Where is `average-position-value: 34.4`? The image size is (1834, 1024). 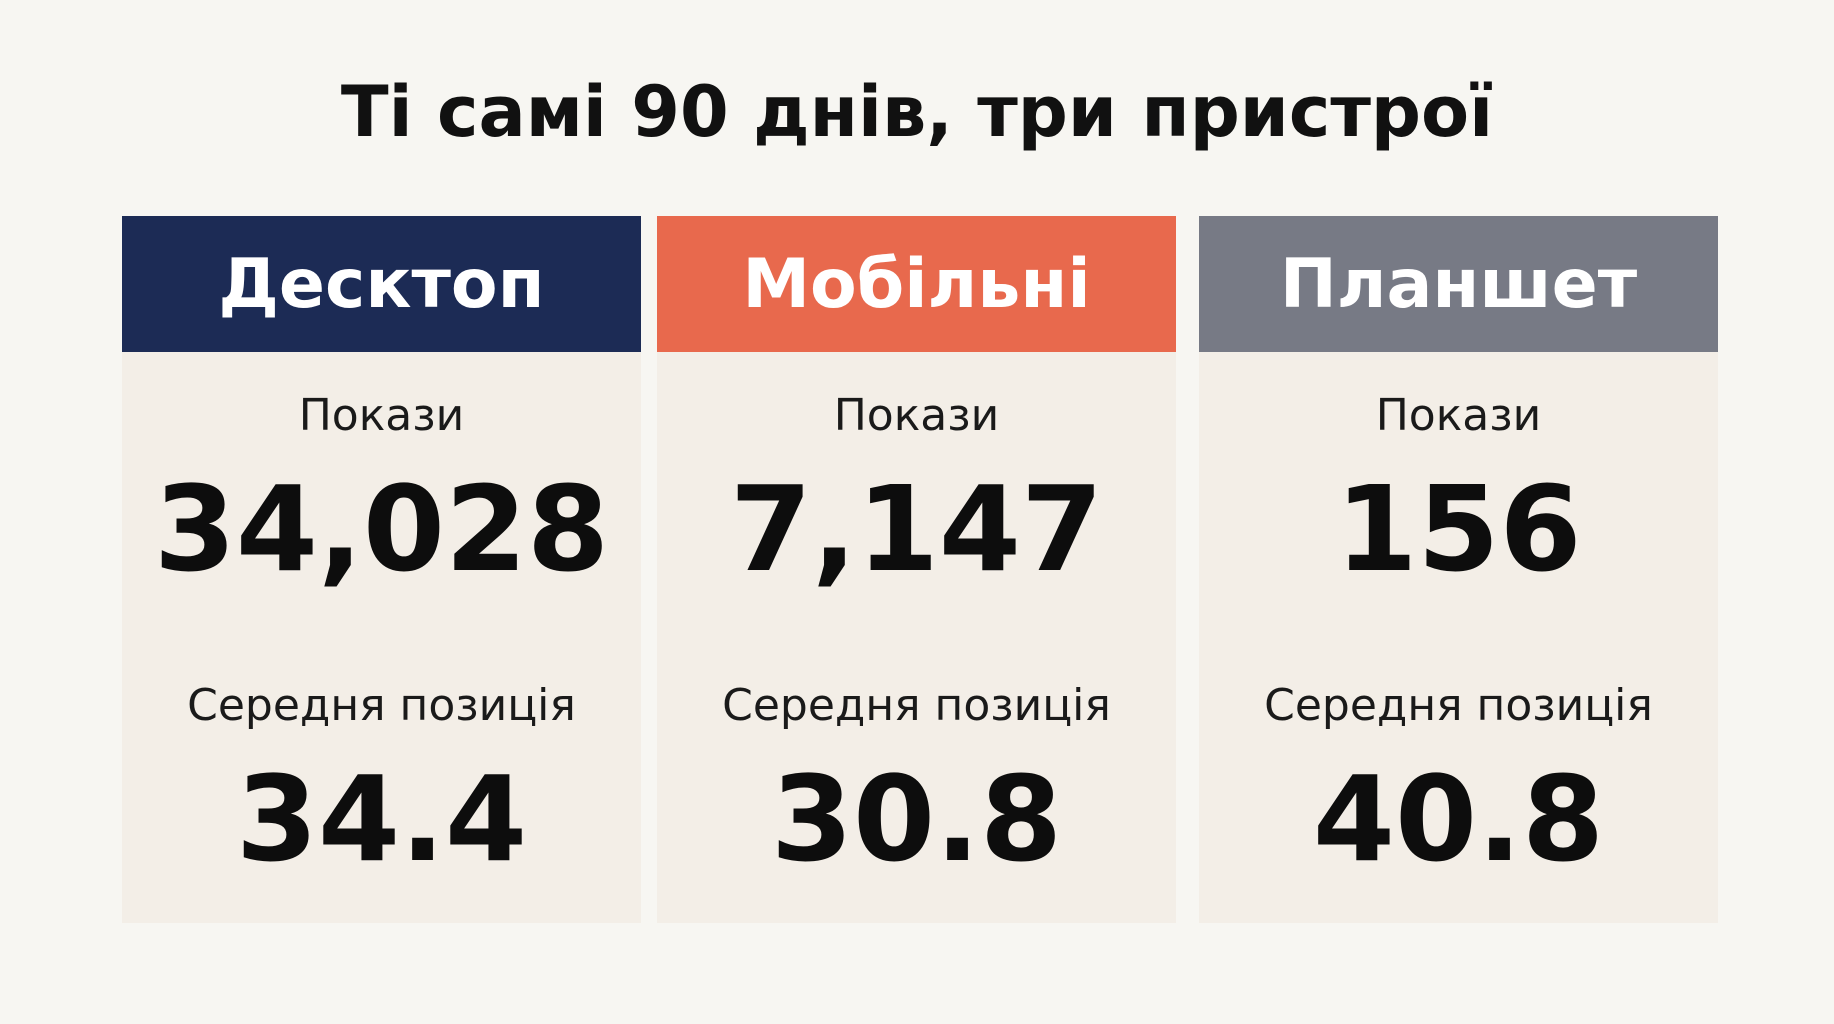
average-position-value: 34.4 is located at coordinates (381, 819).